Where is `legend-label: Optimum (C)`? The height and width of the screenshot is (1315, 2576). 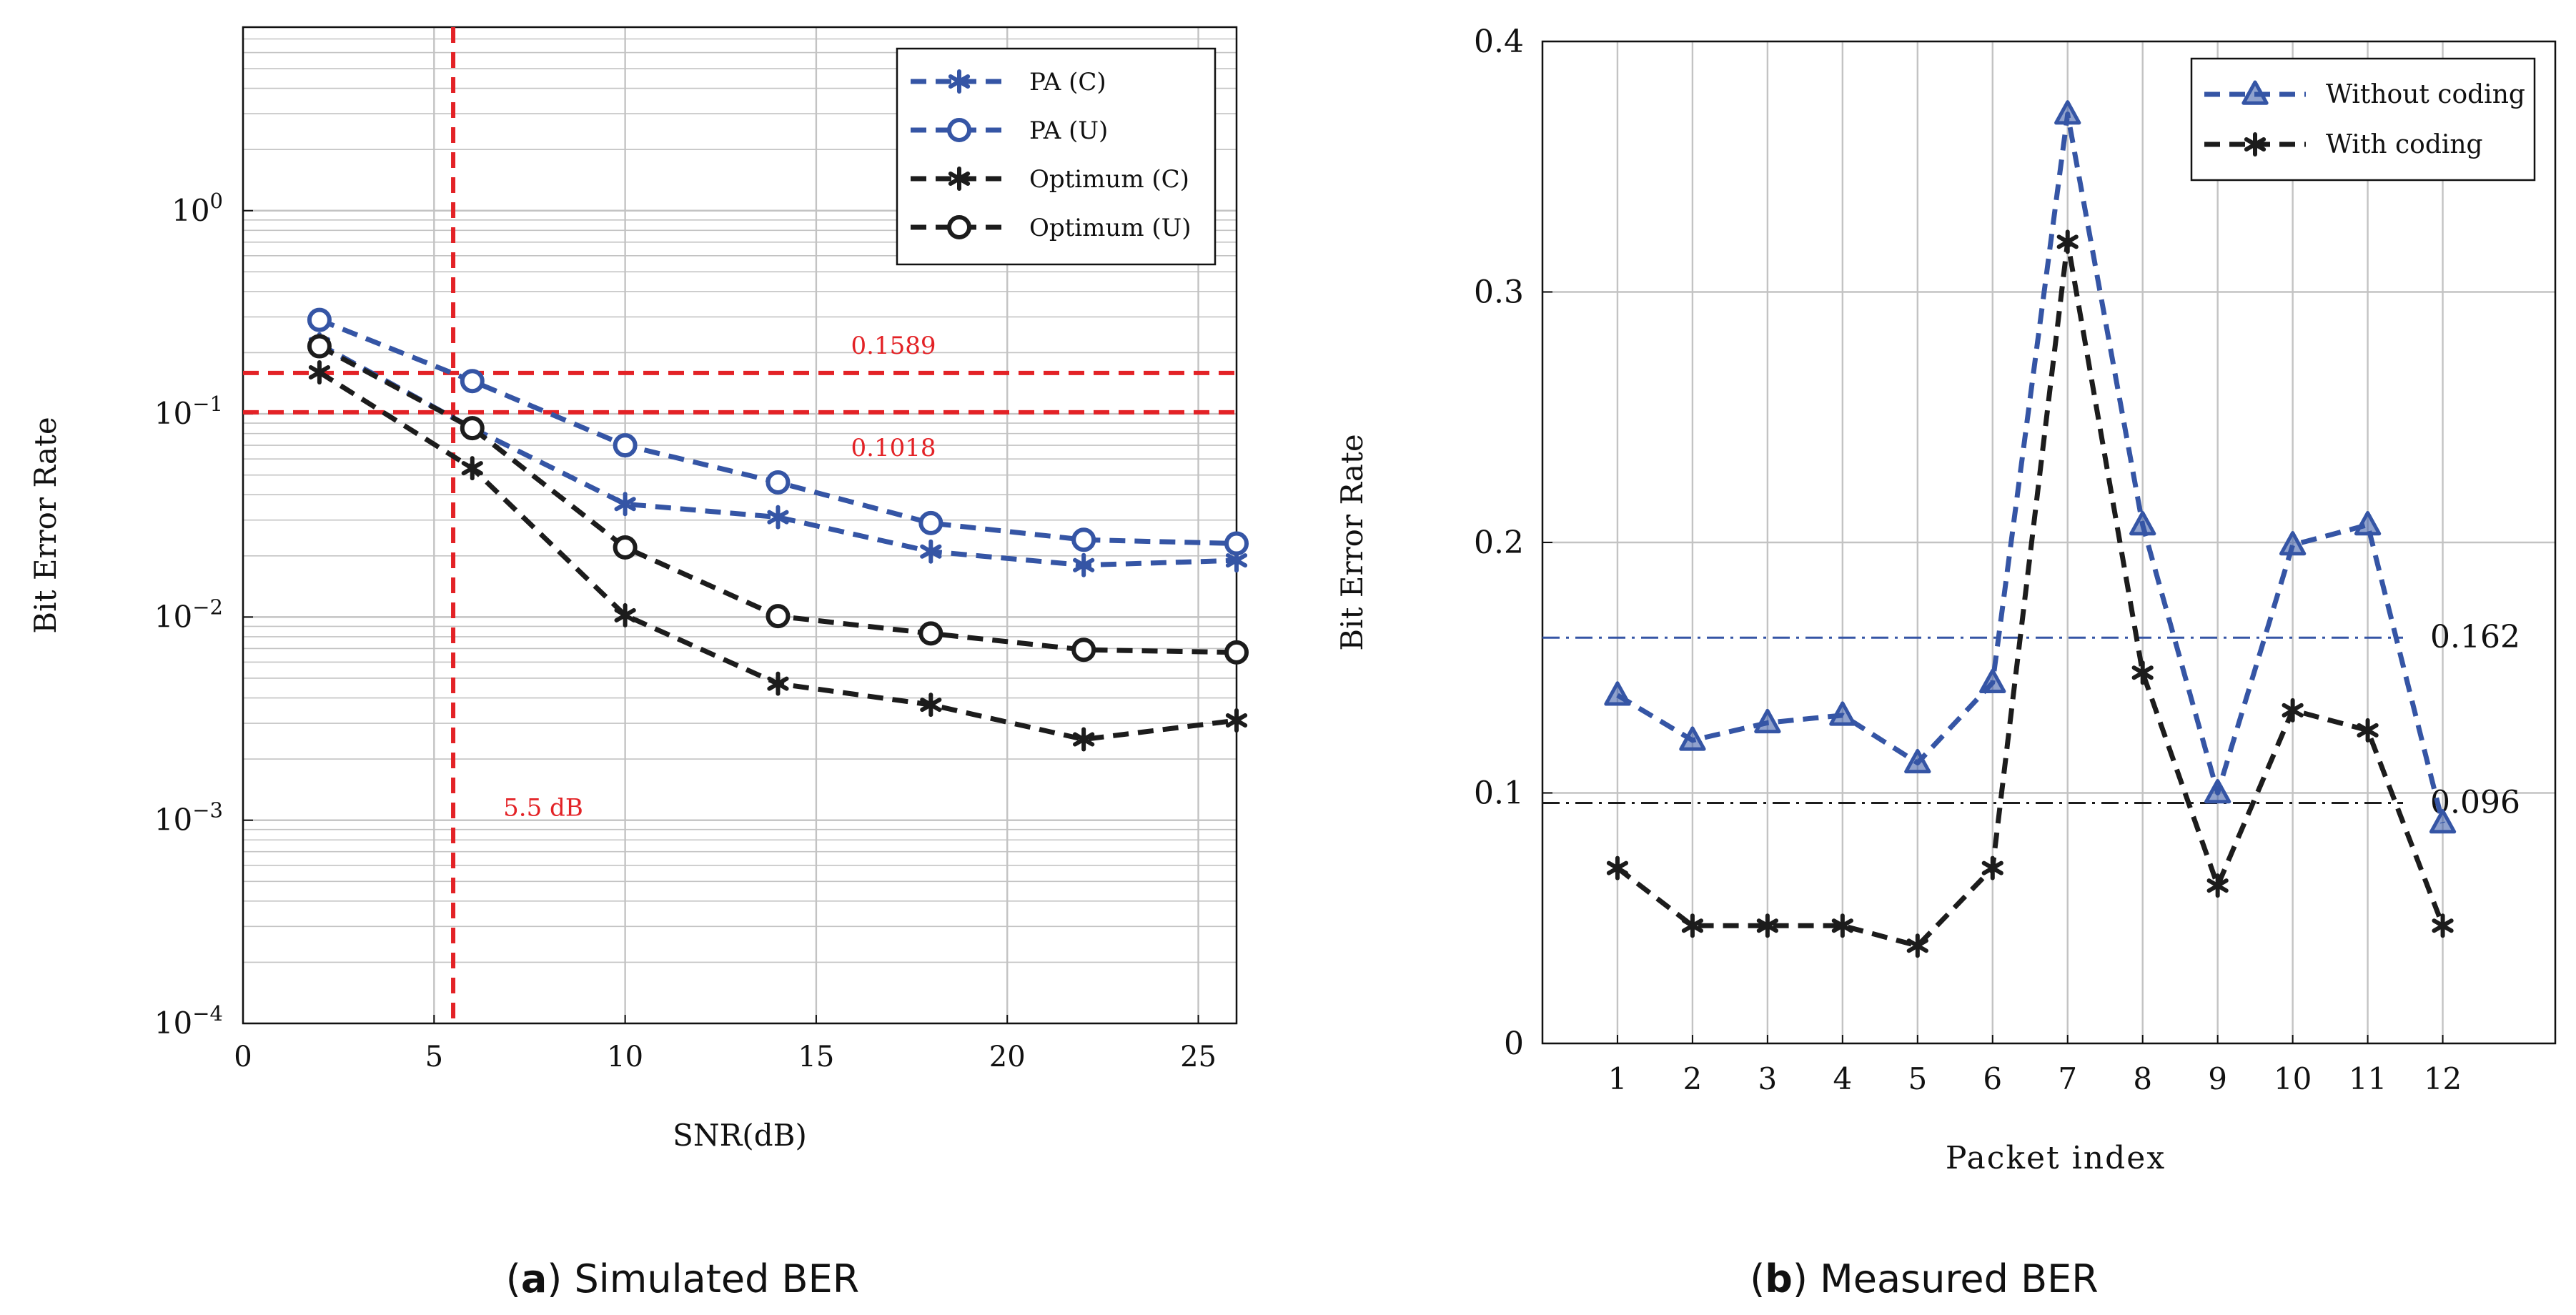 legend-label: Optimum (C) is located at coordinates (1109, 179).